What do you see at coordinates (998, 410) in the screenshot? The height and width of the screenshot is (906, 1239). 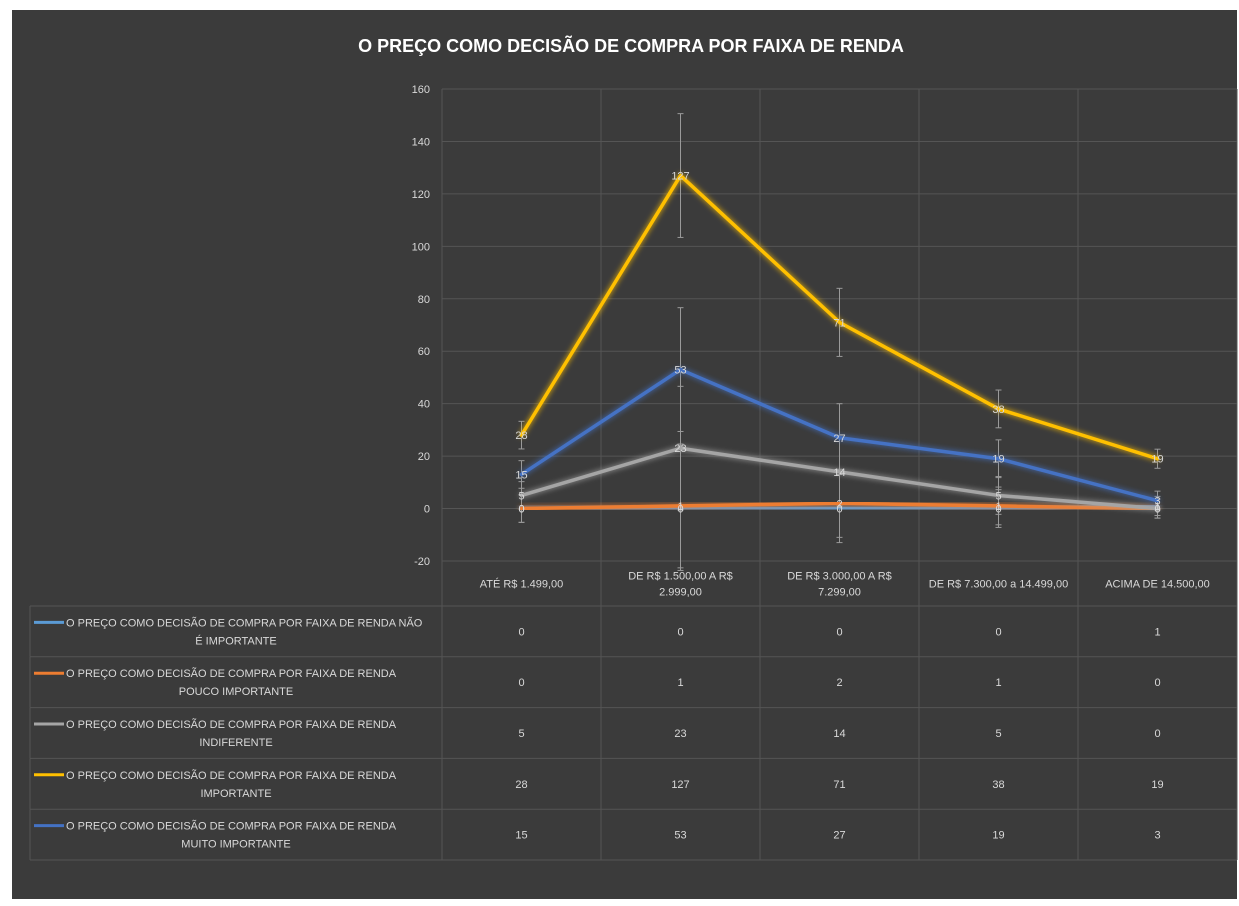 I see `data-label: 38` at bounding box center [998, 410].